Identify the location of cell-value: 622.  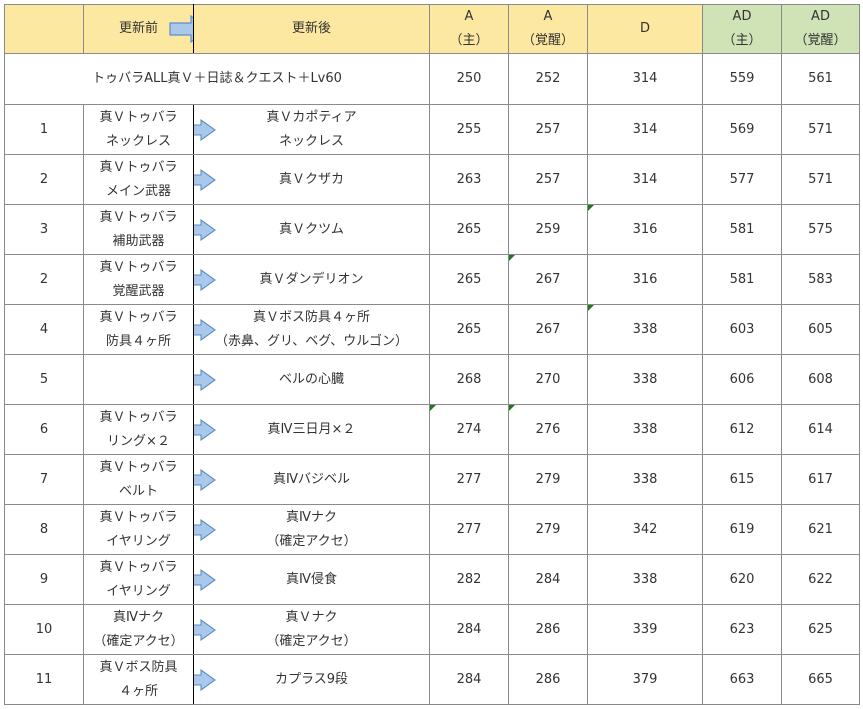
(820, 579).